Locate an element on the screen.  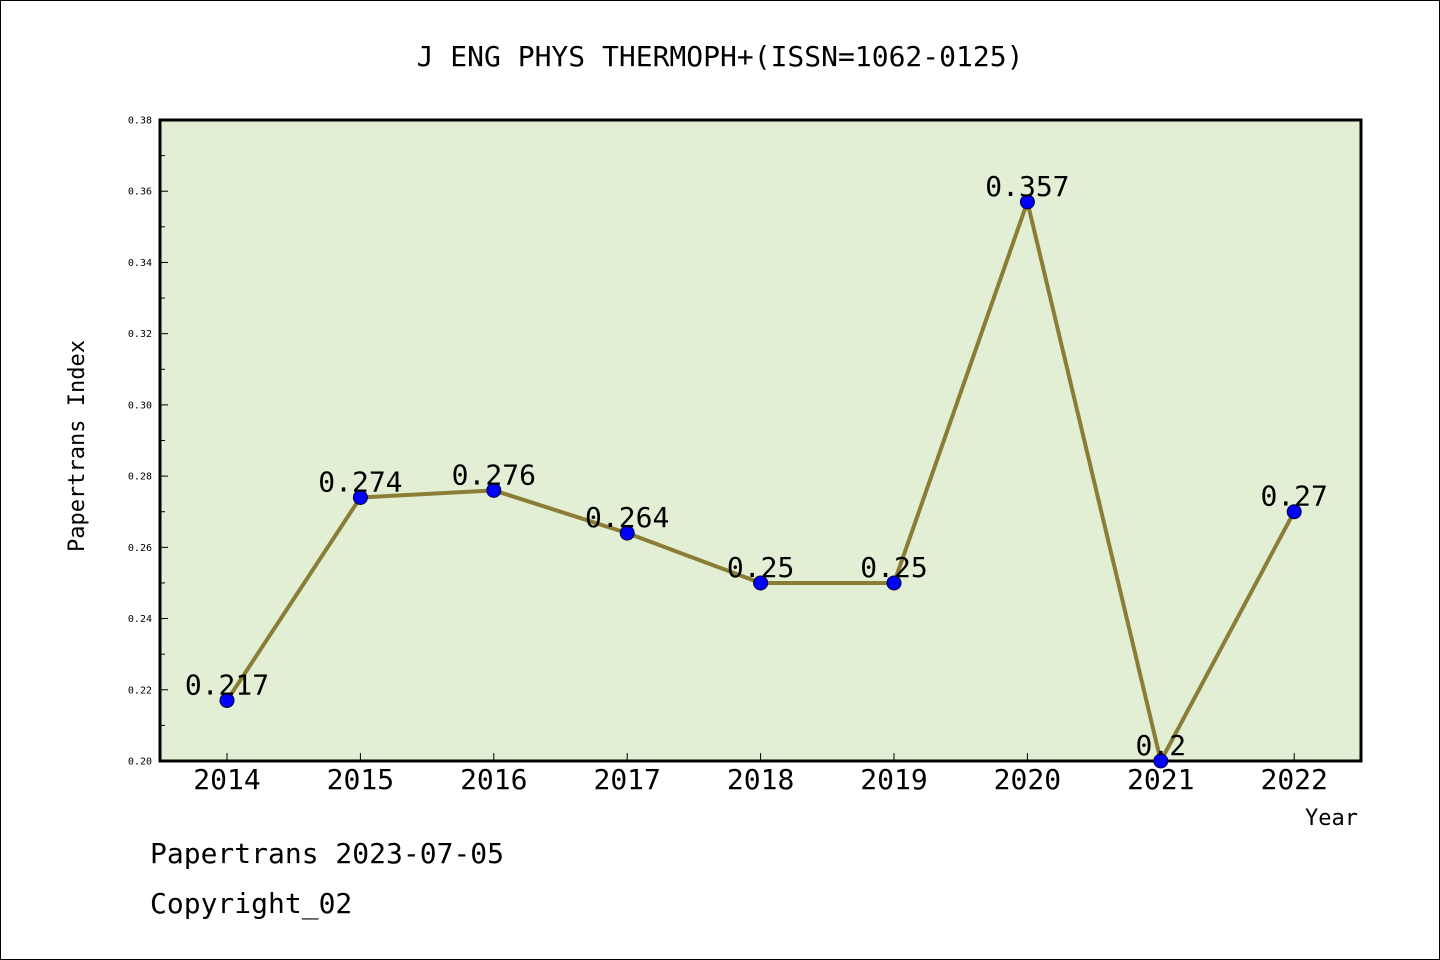
x-axis: 2014 2015 2016 2017 2018 2019 2020 2021 2022 is located at coordinates (760, 774).